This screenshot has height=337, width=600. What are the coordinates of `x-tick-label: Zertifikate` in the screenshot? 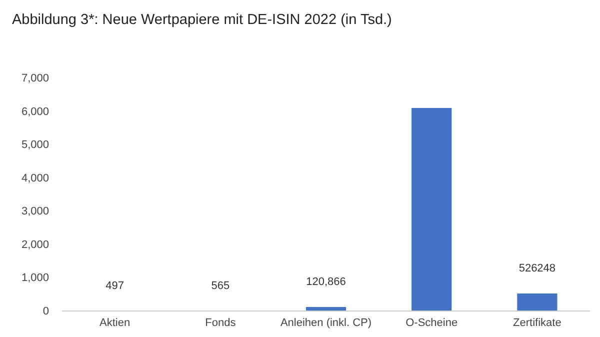 It's located at (537, 323).